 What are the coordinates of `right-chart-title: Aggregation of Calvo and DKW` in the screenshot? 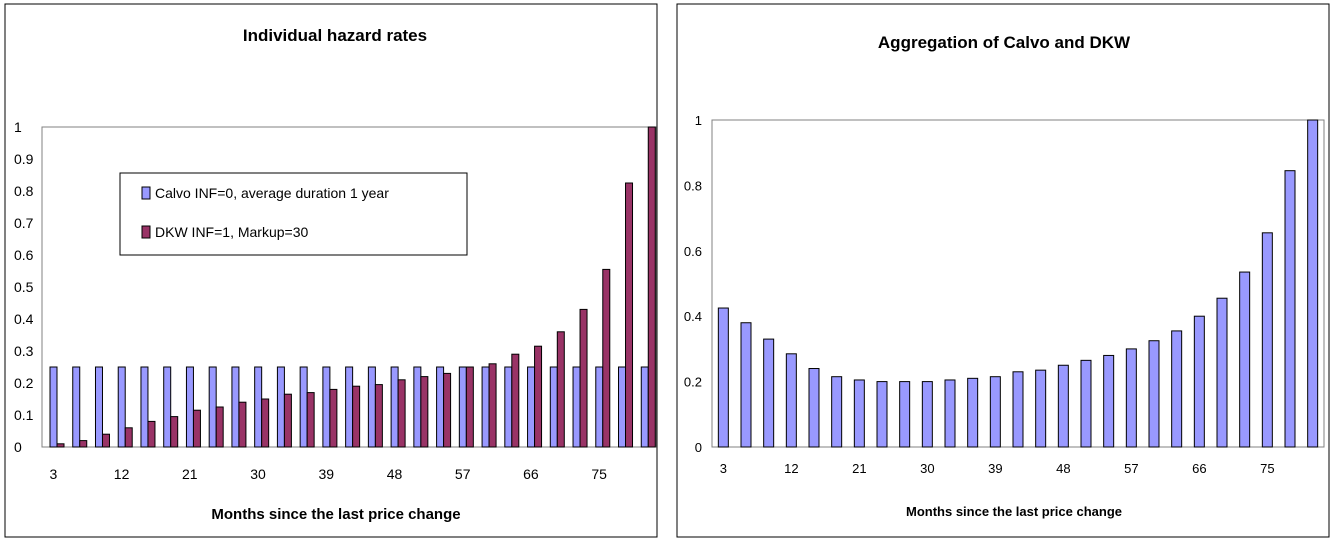 It's located at (1004, 42).